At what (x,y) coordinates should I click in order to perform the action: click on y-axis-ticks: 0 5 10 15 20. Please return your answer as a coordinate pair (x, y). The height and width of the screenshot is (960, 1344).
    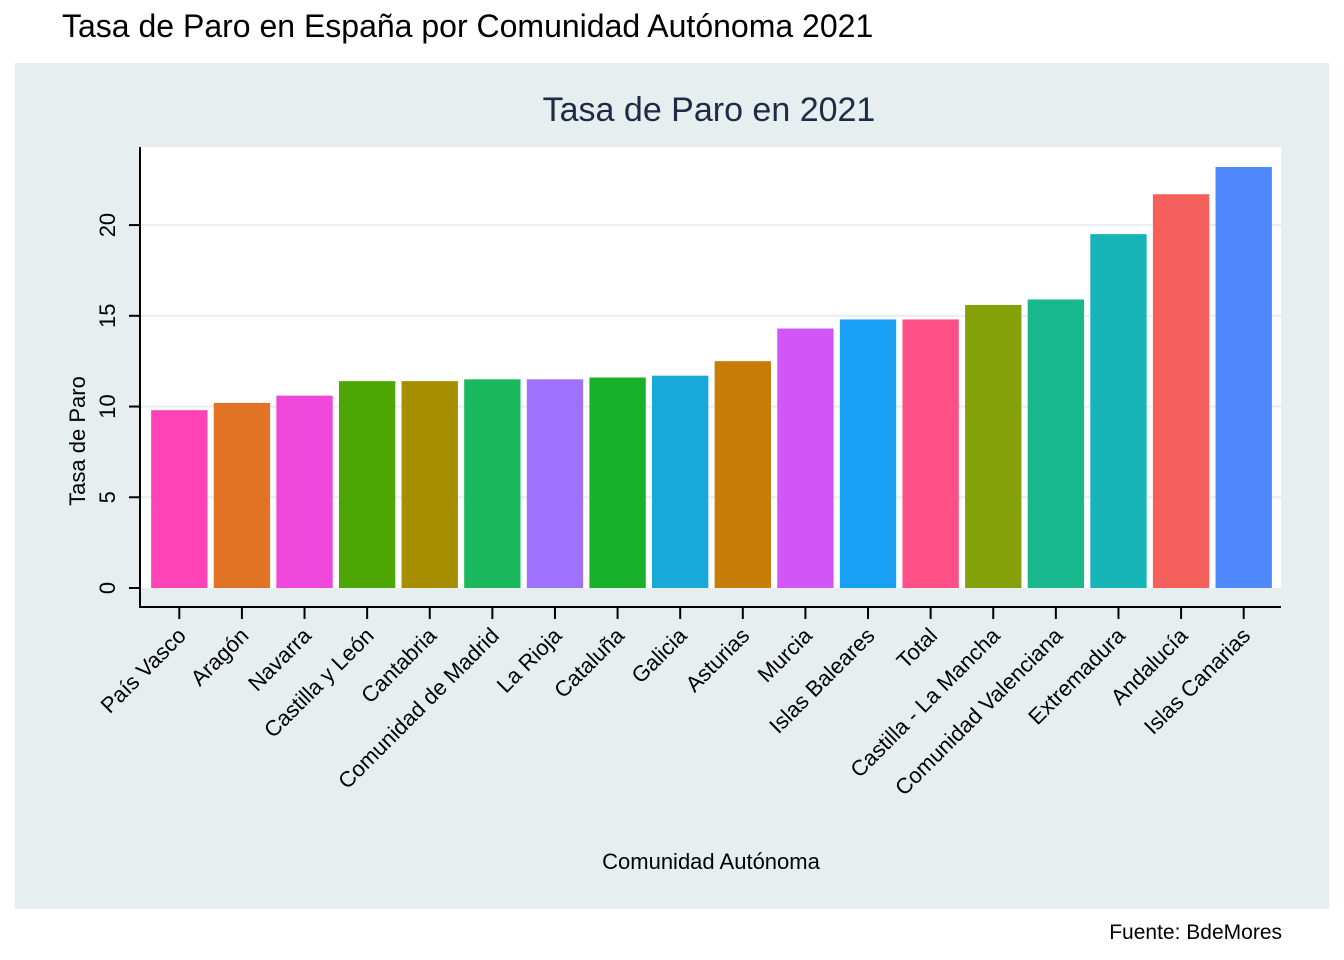
    Looking at the image, I should click on (117, 403).